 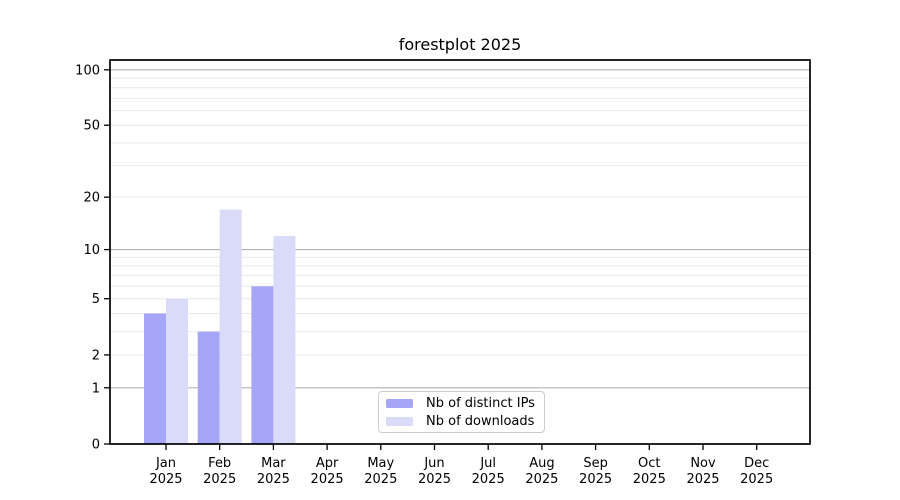 I want to click on bar-ips-jan, so click(x=155, y=378).